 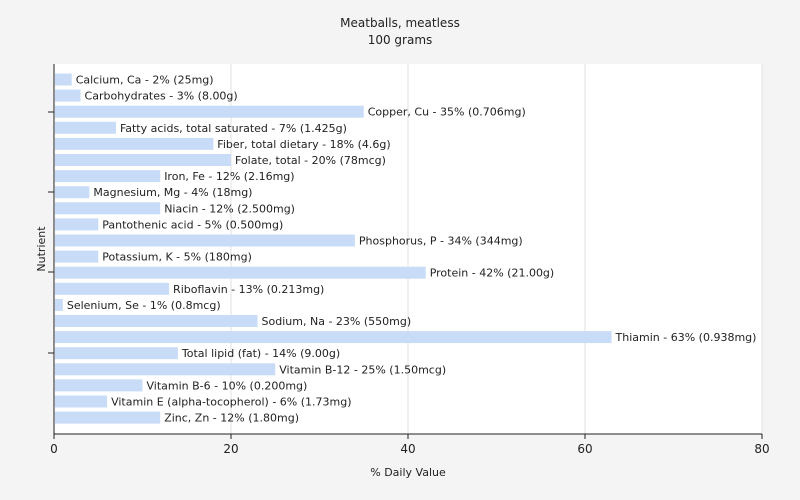 What do you see at coordinates (260, 353) in the screenshot?
I see `bar-label: Total lipid (fat) - 14% (9.00g)` at bounding box center [260, 353].